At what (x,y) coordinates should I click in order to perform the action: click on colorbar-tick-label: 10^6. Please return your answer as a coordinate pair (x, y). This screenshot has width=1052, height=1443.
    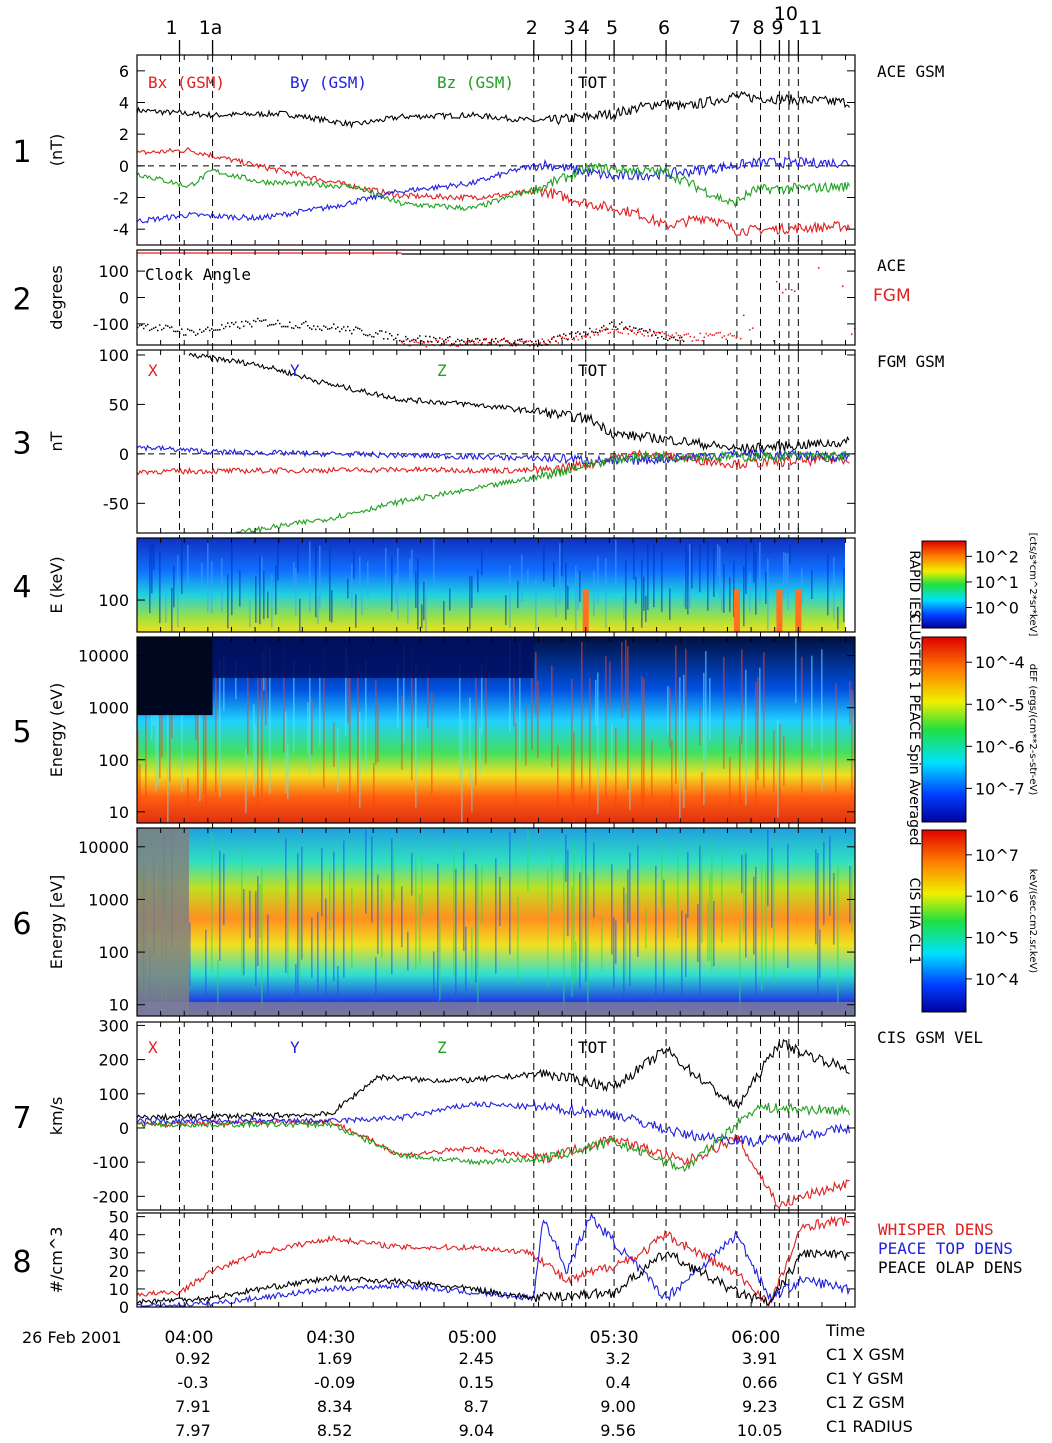
    Looking at the image, I should click on (997, 896).